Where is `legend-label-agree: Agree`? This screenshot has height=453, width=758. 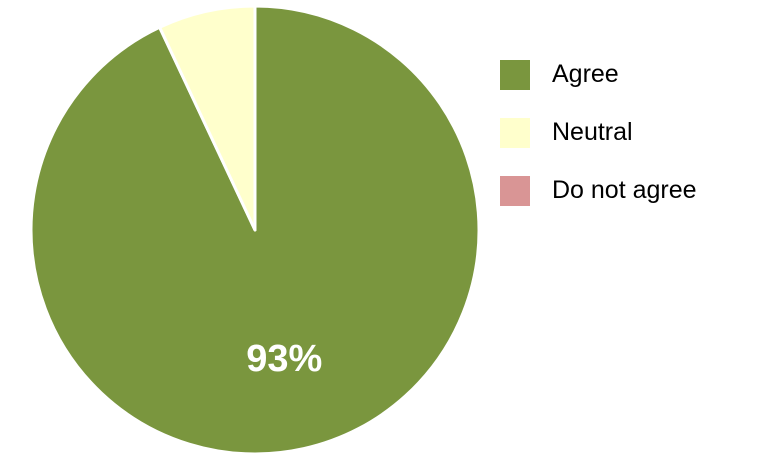
legend-label-agree: Agree is located at coordinates (585, 74).